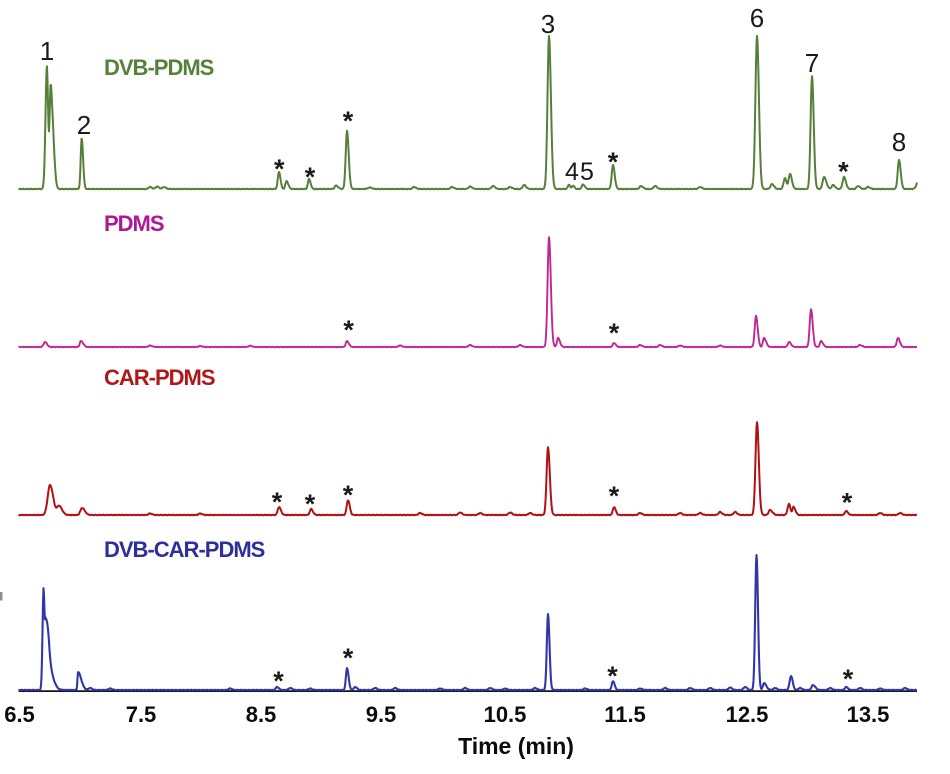 The width and height of the screenshot is (950, 774). I want to click on svg-text: DVB-CAR-PDMS, so click(184, 549).